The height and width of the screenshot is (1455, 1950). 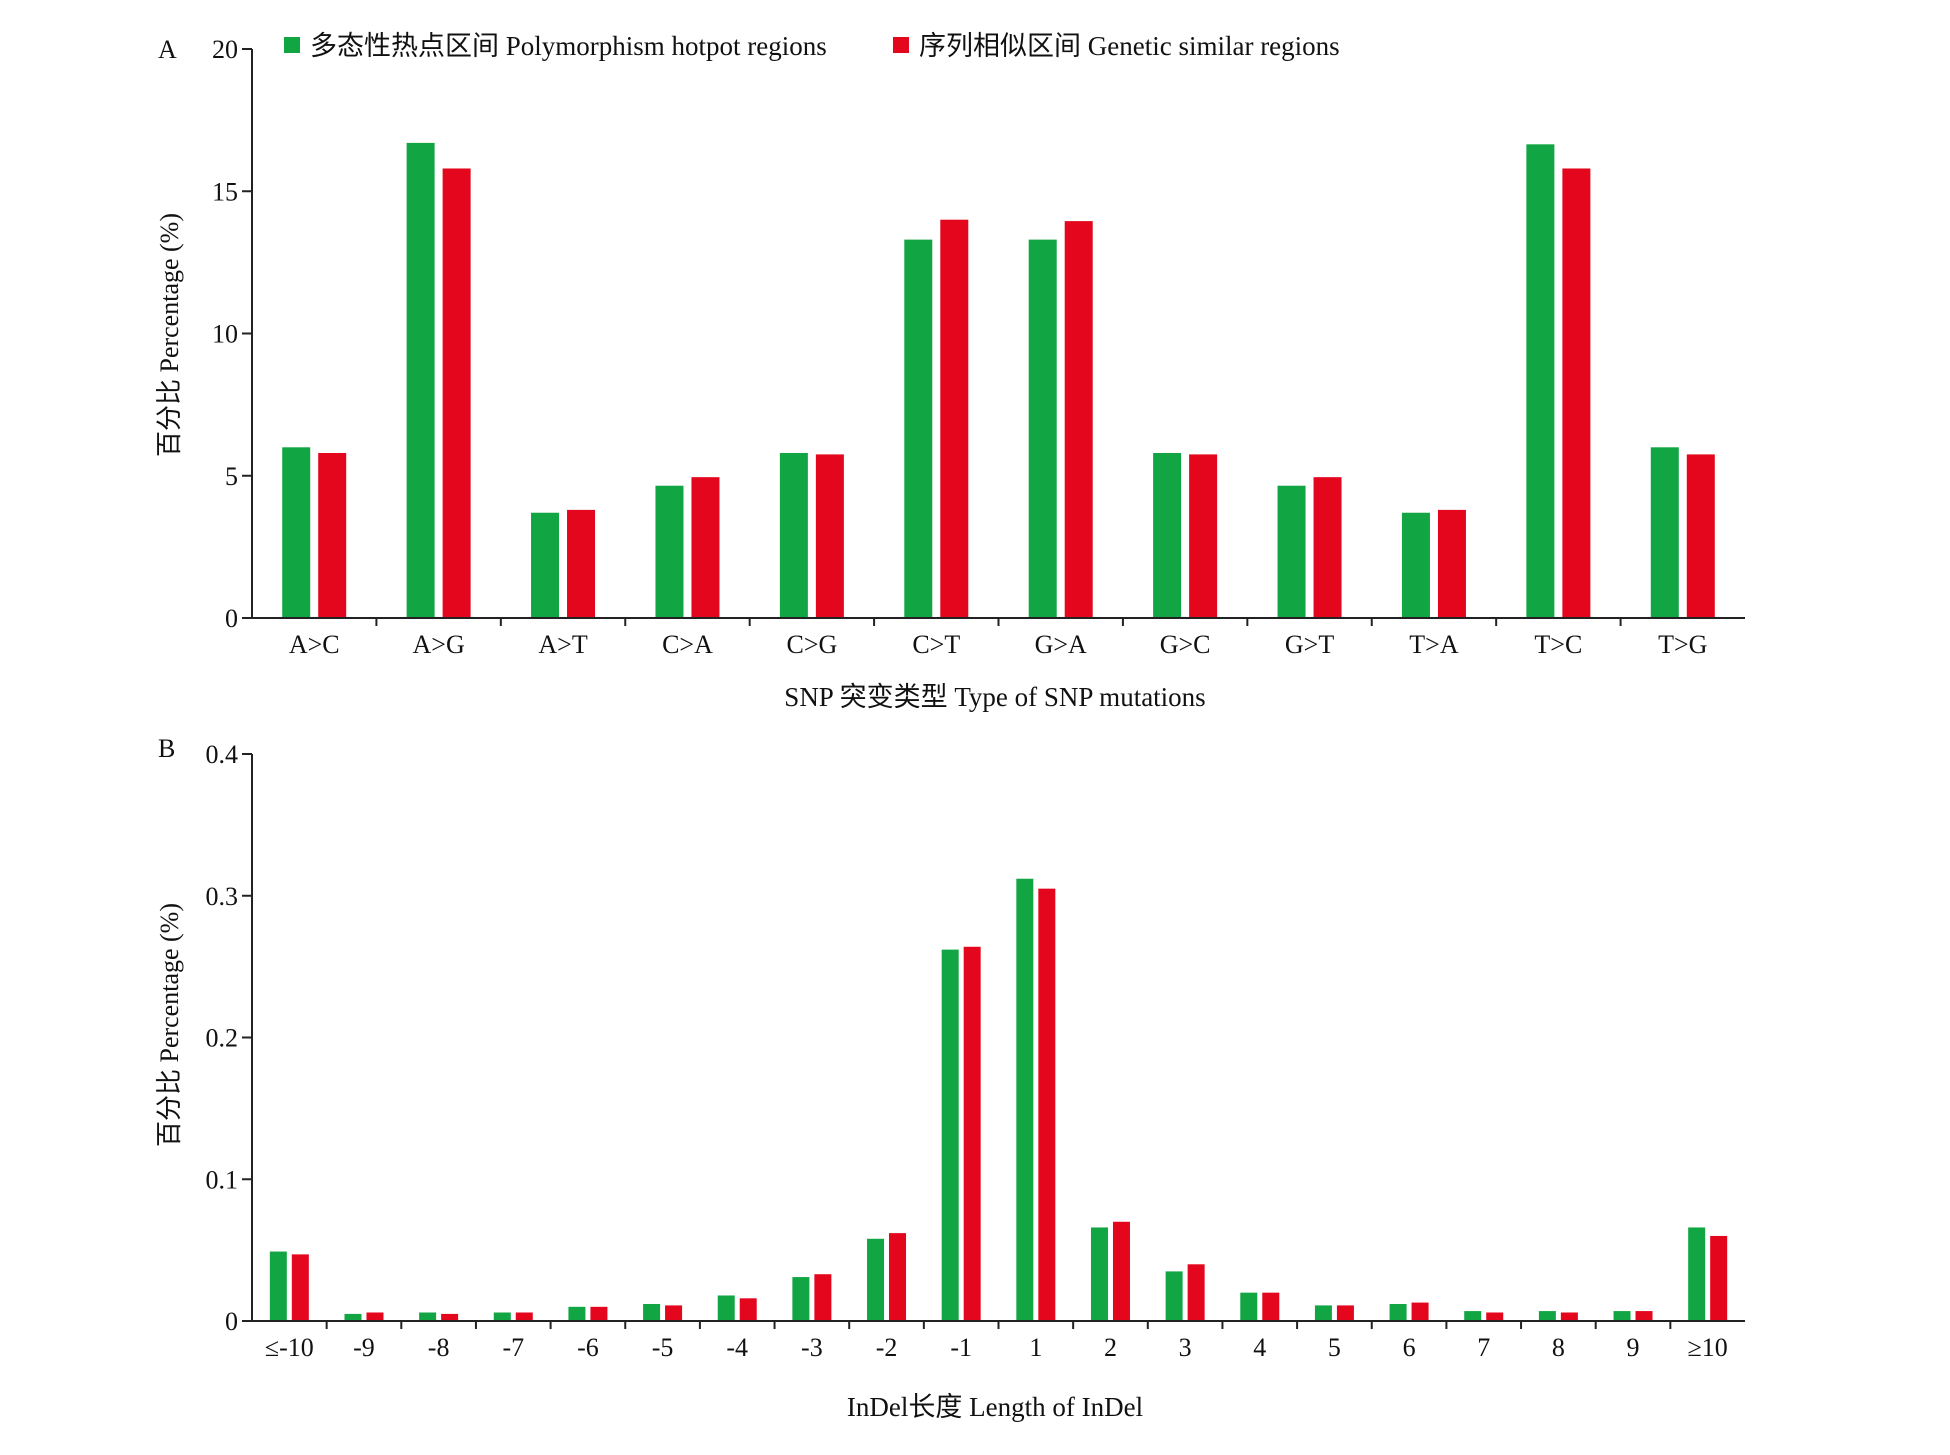 I want to click on x-tick-label: -8, so click(x=439, y=1347).